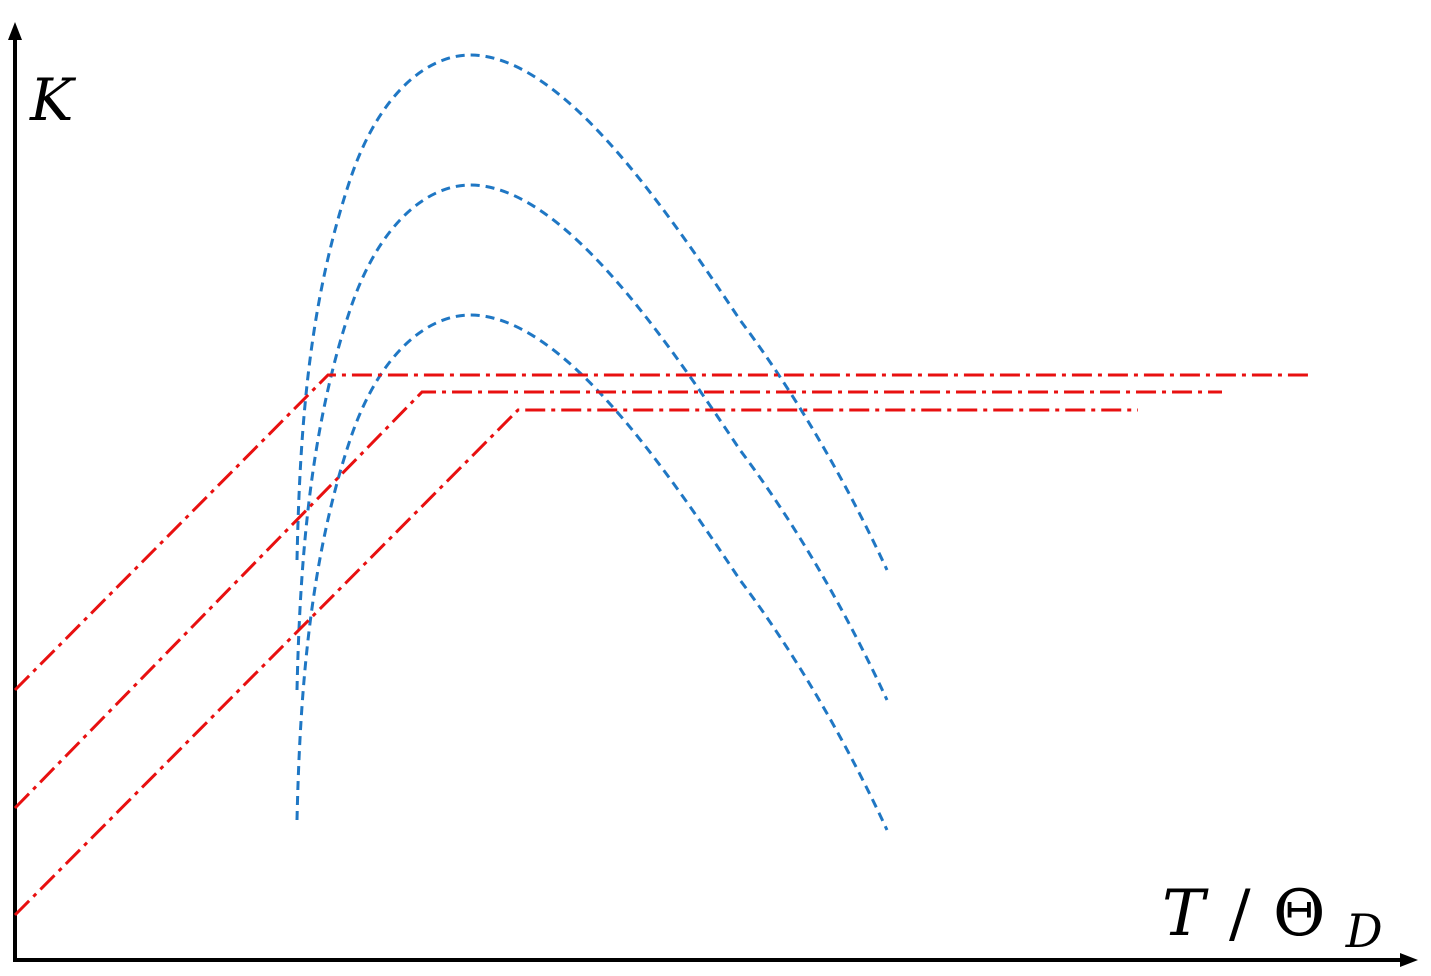  Describe the element at coordinates (1409, 960) in the screenshot. I see `x-axis-arrow-icon` at that location.